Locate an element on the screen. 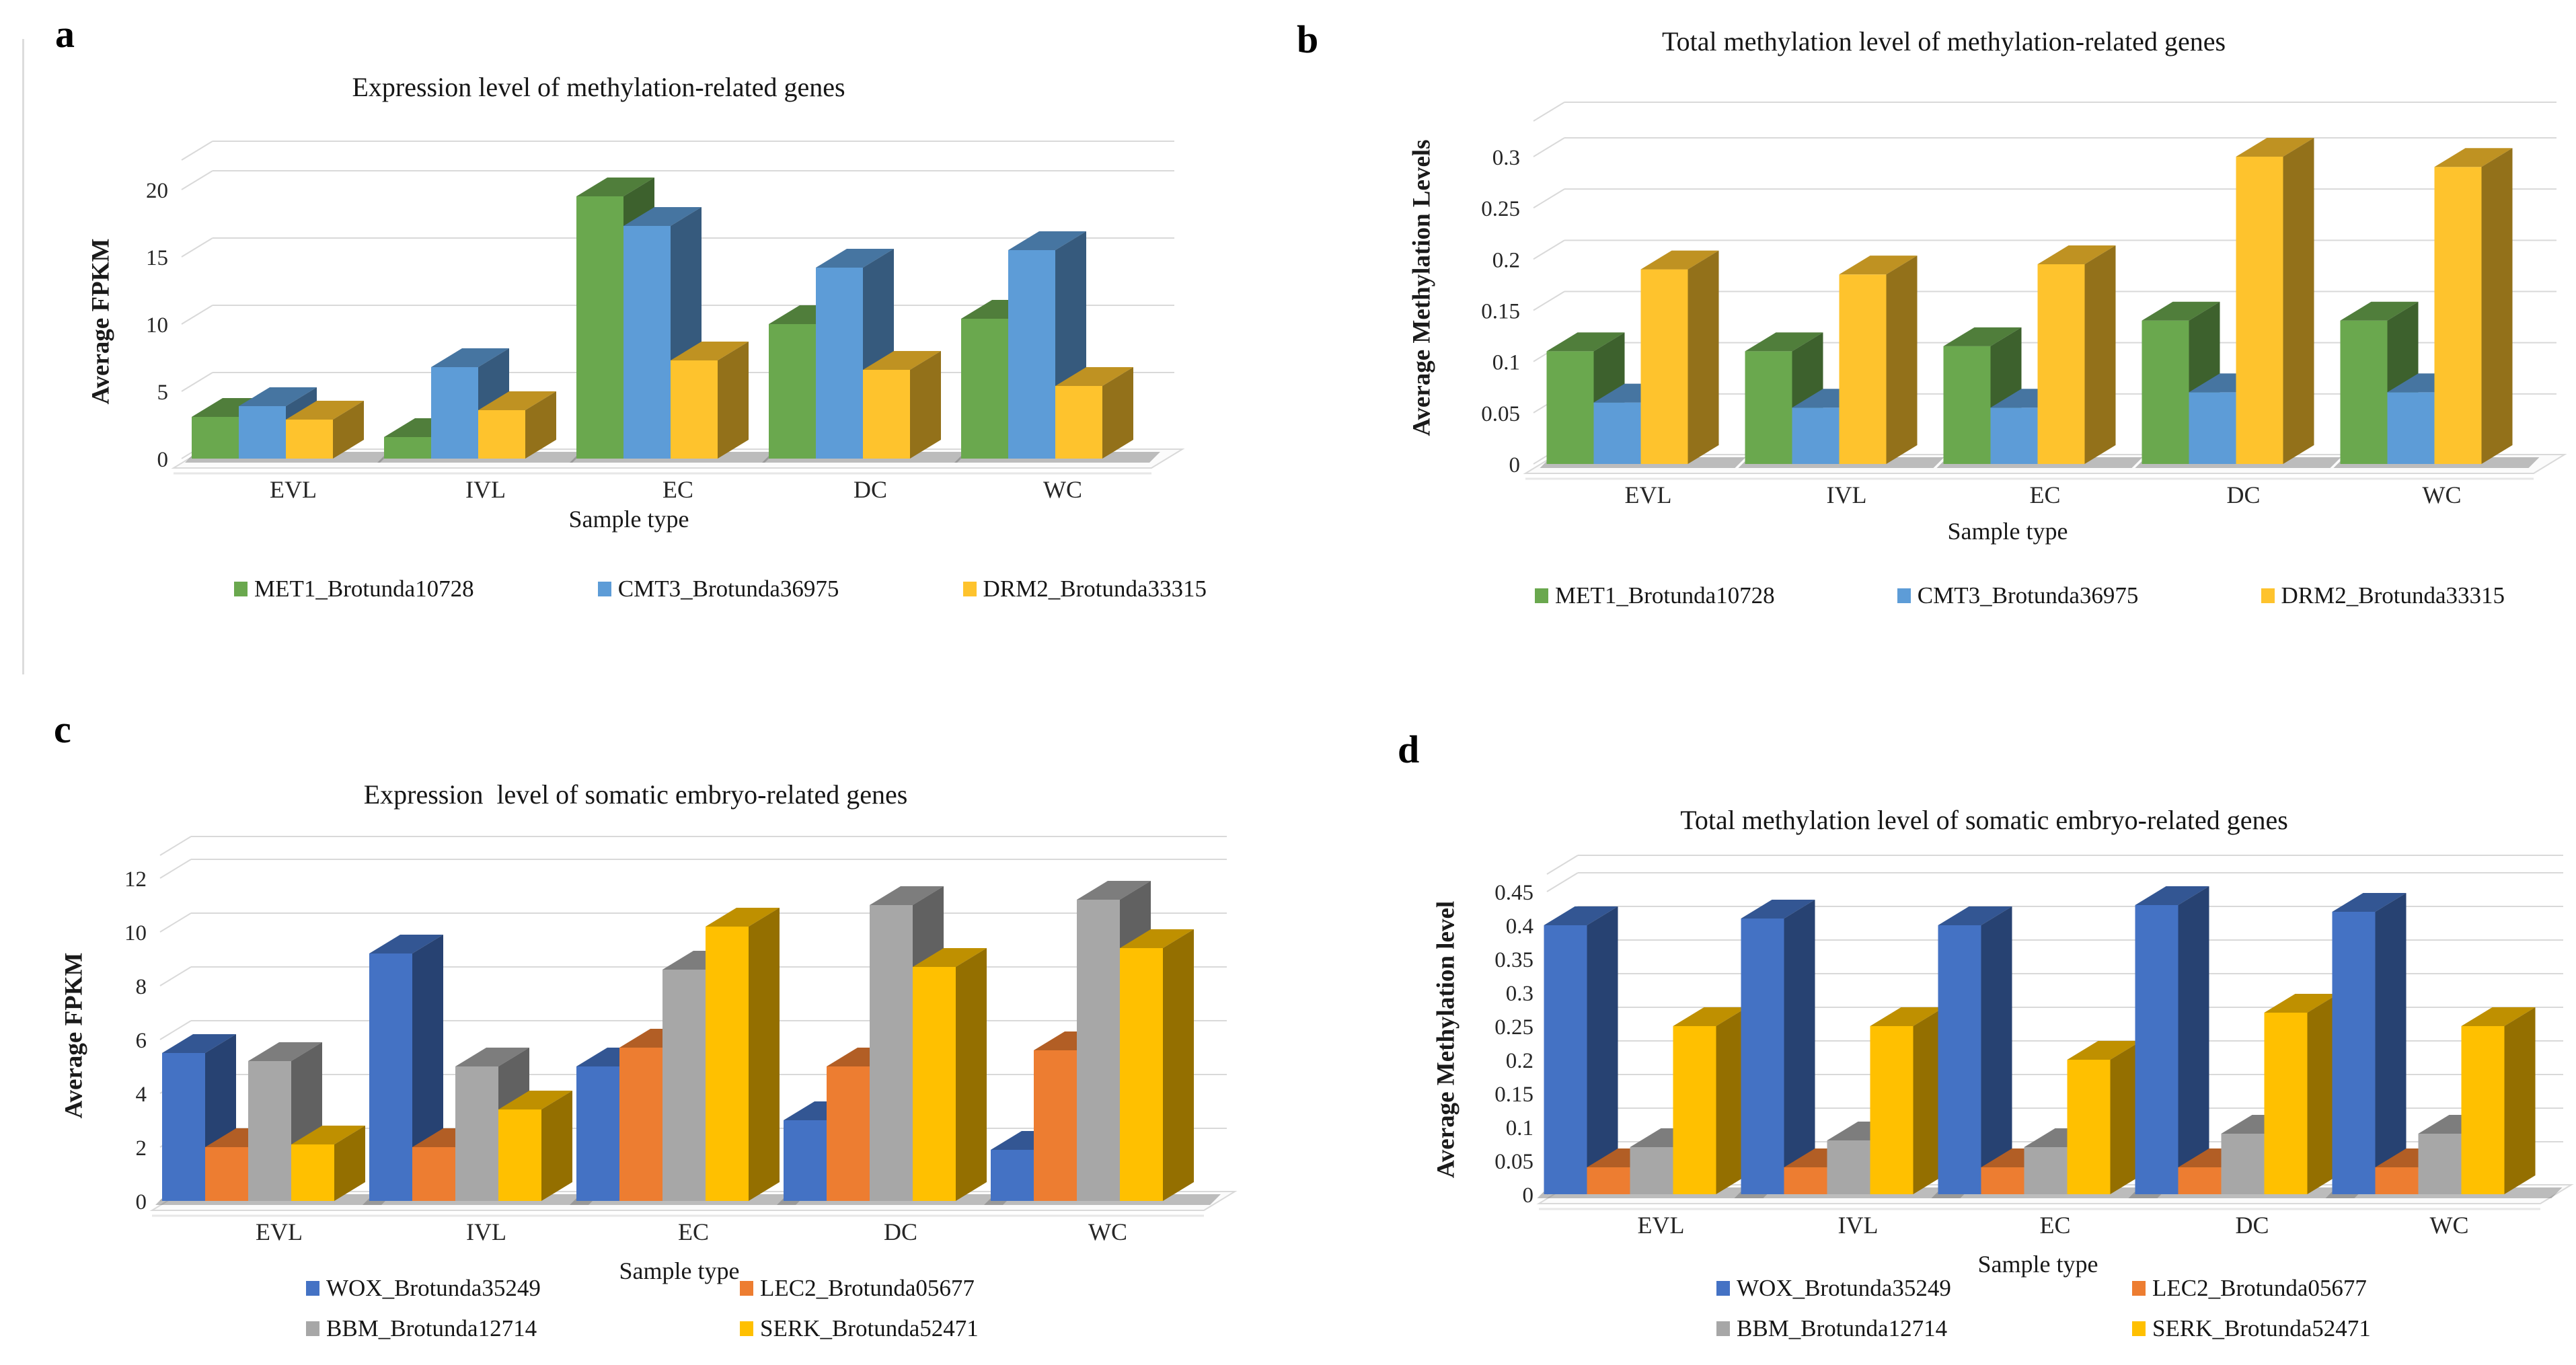  y-axis-title-a: Average FPKM is located at coordinates (101, 321).